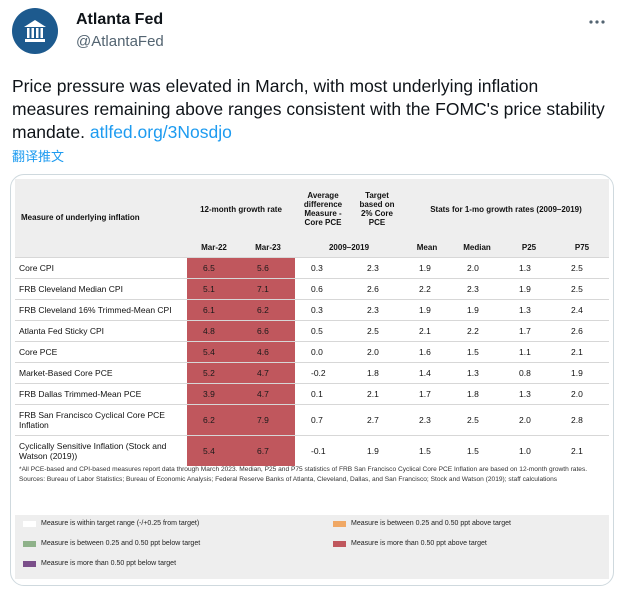 The image size is (624, 598). I want to click on cell-avg-diff: 0.3, so click(323, 309).